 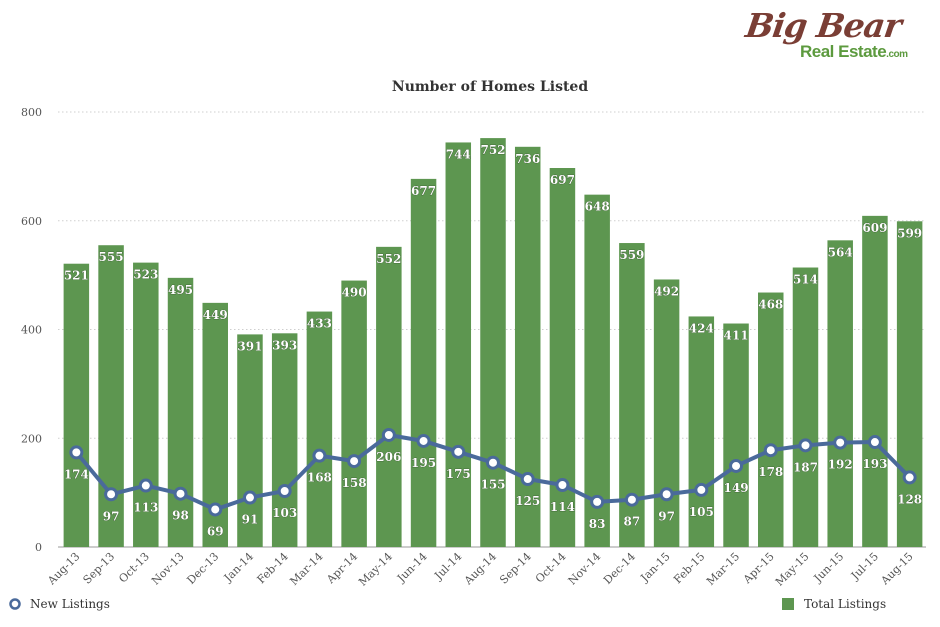 I want to click on y-tick-label: 800, so click(x=31, y=112).